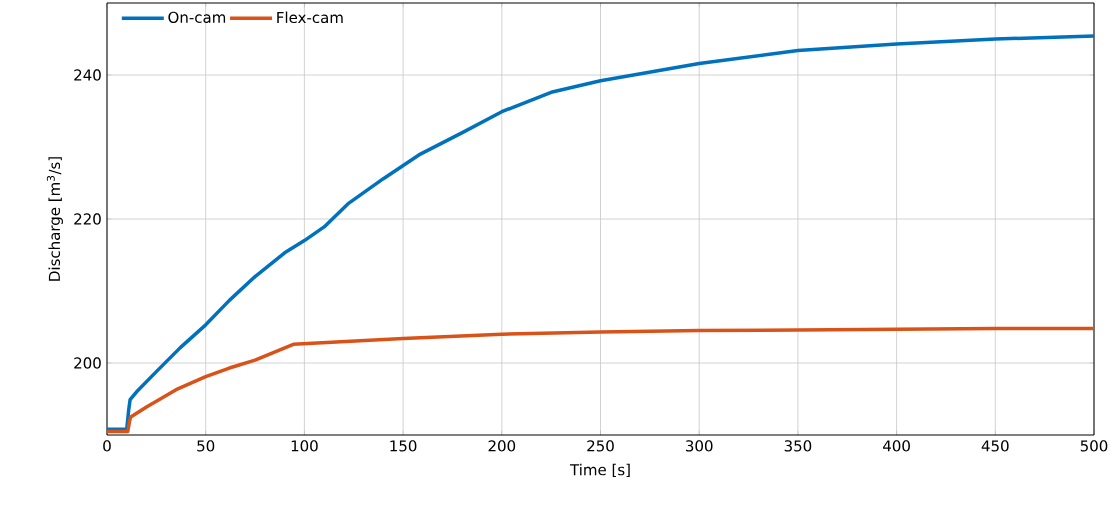 This screenshot has width=1120, height=509. Describe the element at coordinates (310, 17) in the screenshot. I see `legend-label: Flex-cam` at that location.